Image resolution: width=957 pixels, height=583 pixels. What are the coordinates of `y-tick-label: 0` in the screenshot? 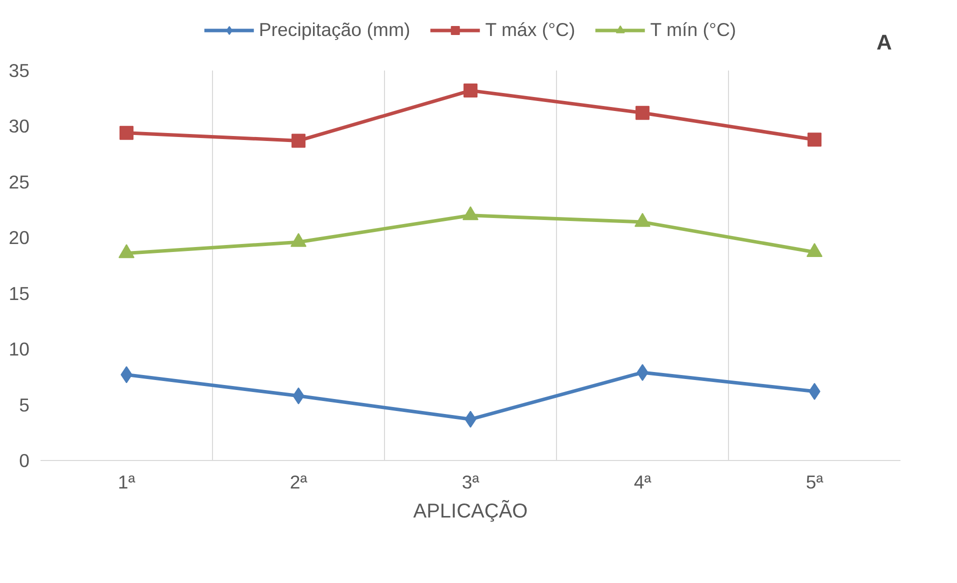 It's located at (24, 460).